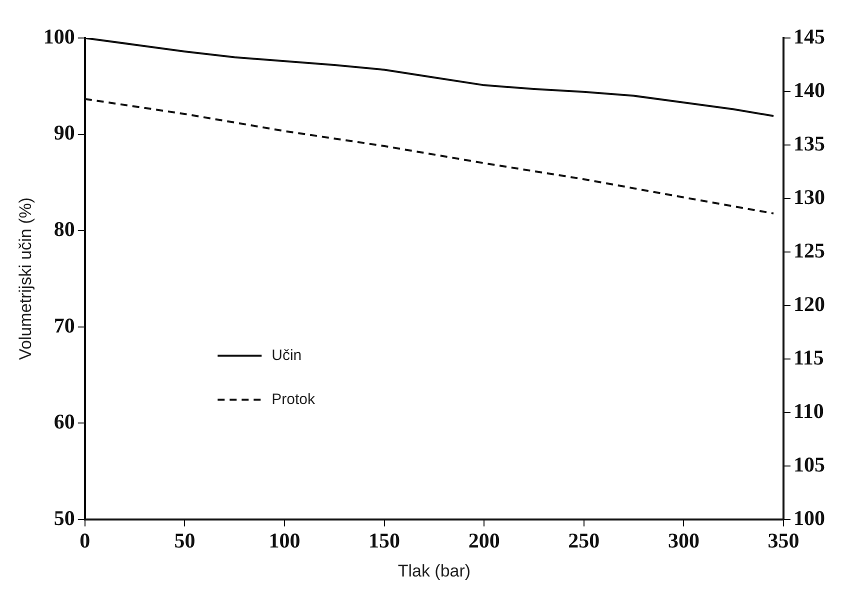 Image resolution: width=847 pixels, height=616 pixels. I want to click on y2-tick-label: 100, so click(809, 518).